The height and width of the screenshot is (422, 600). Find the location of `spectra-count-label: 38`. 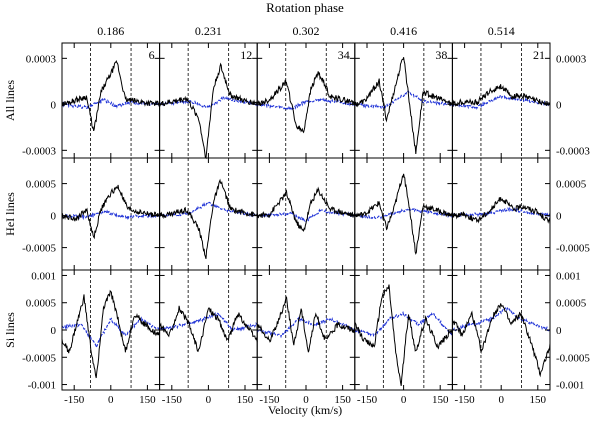

spectra-count-label: 38 is located at coordinates (441, 55).